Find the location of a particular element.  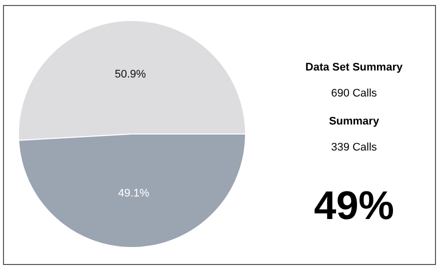

text: Data Set Summary is located at coordinates (354, 68).